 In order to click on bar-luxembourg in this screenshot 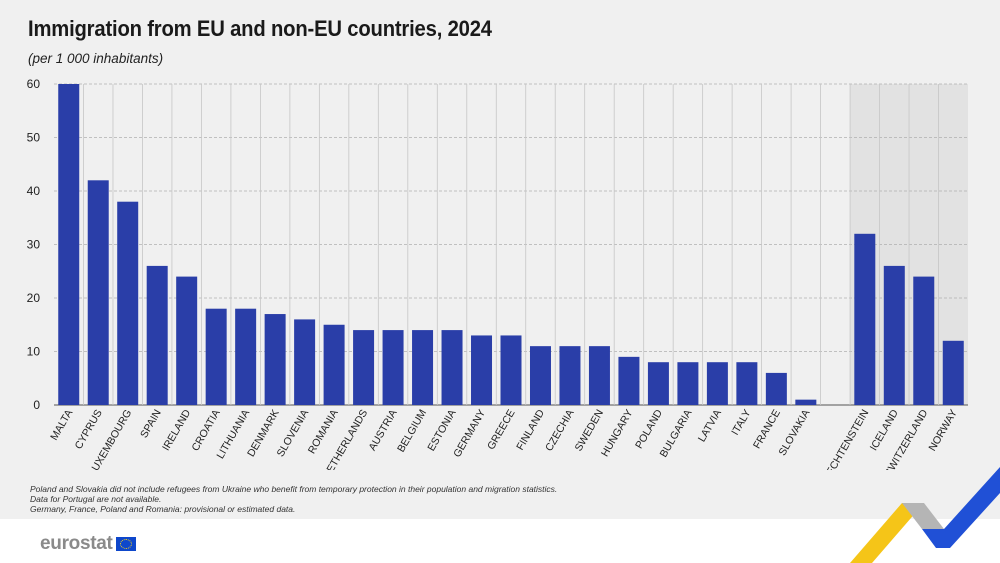, I will do `click(128, 303)`.